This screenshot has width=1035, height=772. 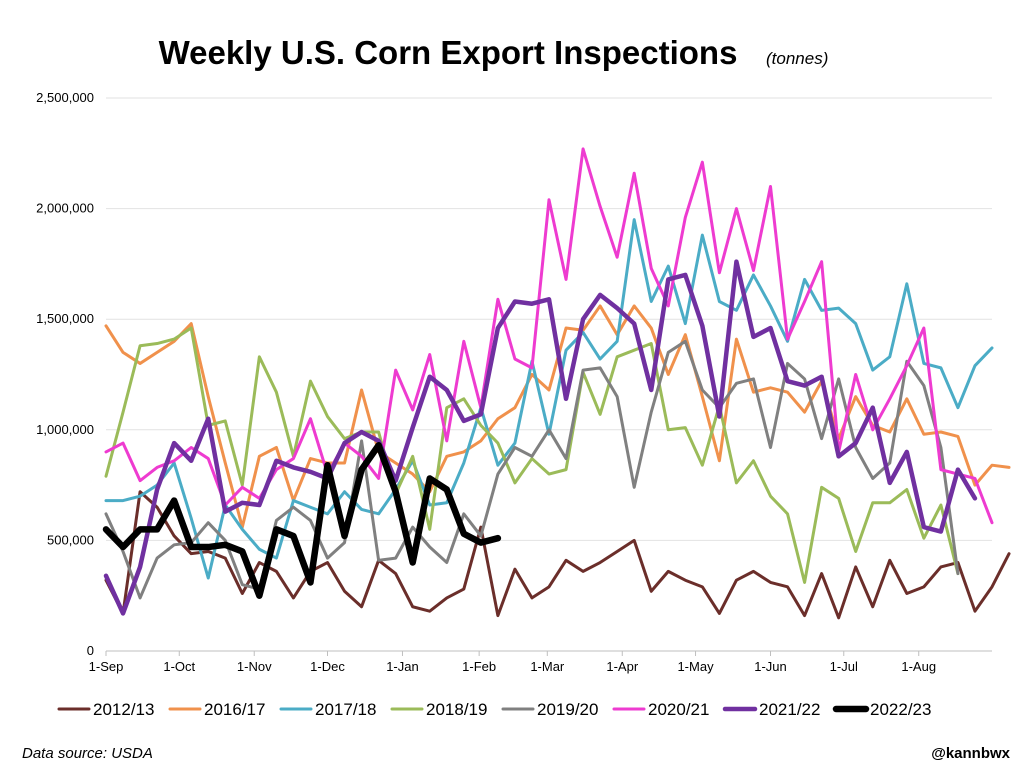 I want to click on legend-item: 2018/19, so click(x=438, y=709).